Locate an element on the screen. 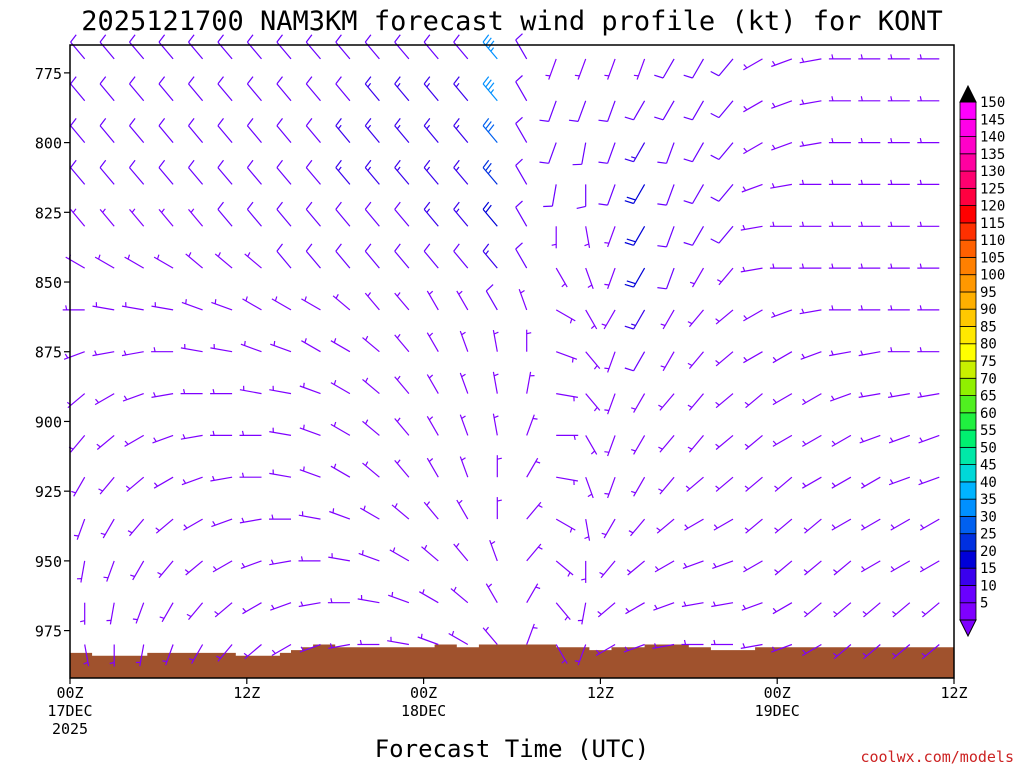 The image size is (1024, 768). colorbar-label: 85 is located at coordinates (988, 328).